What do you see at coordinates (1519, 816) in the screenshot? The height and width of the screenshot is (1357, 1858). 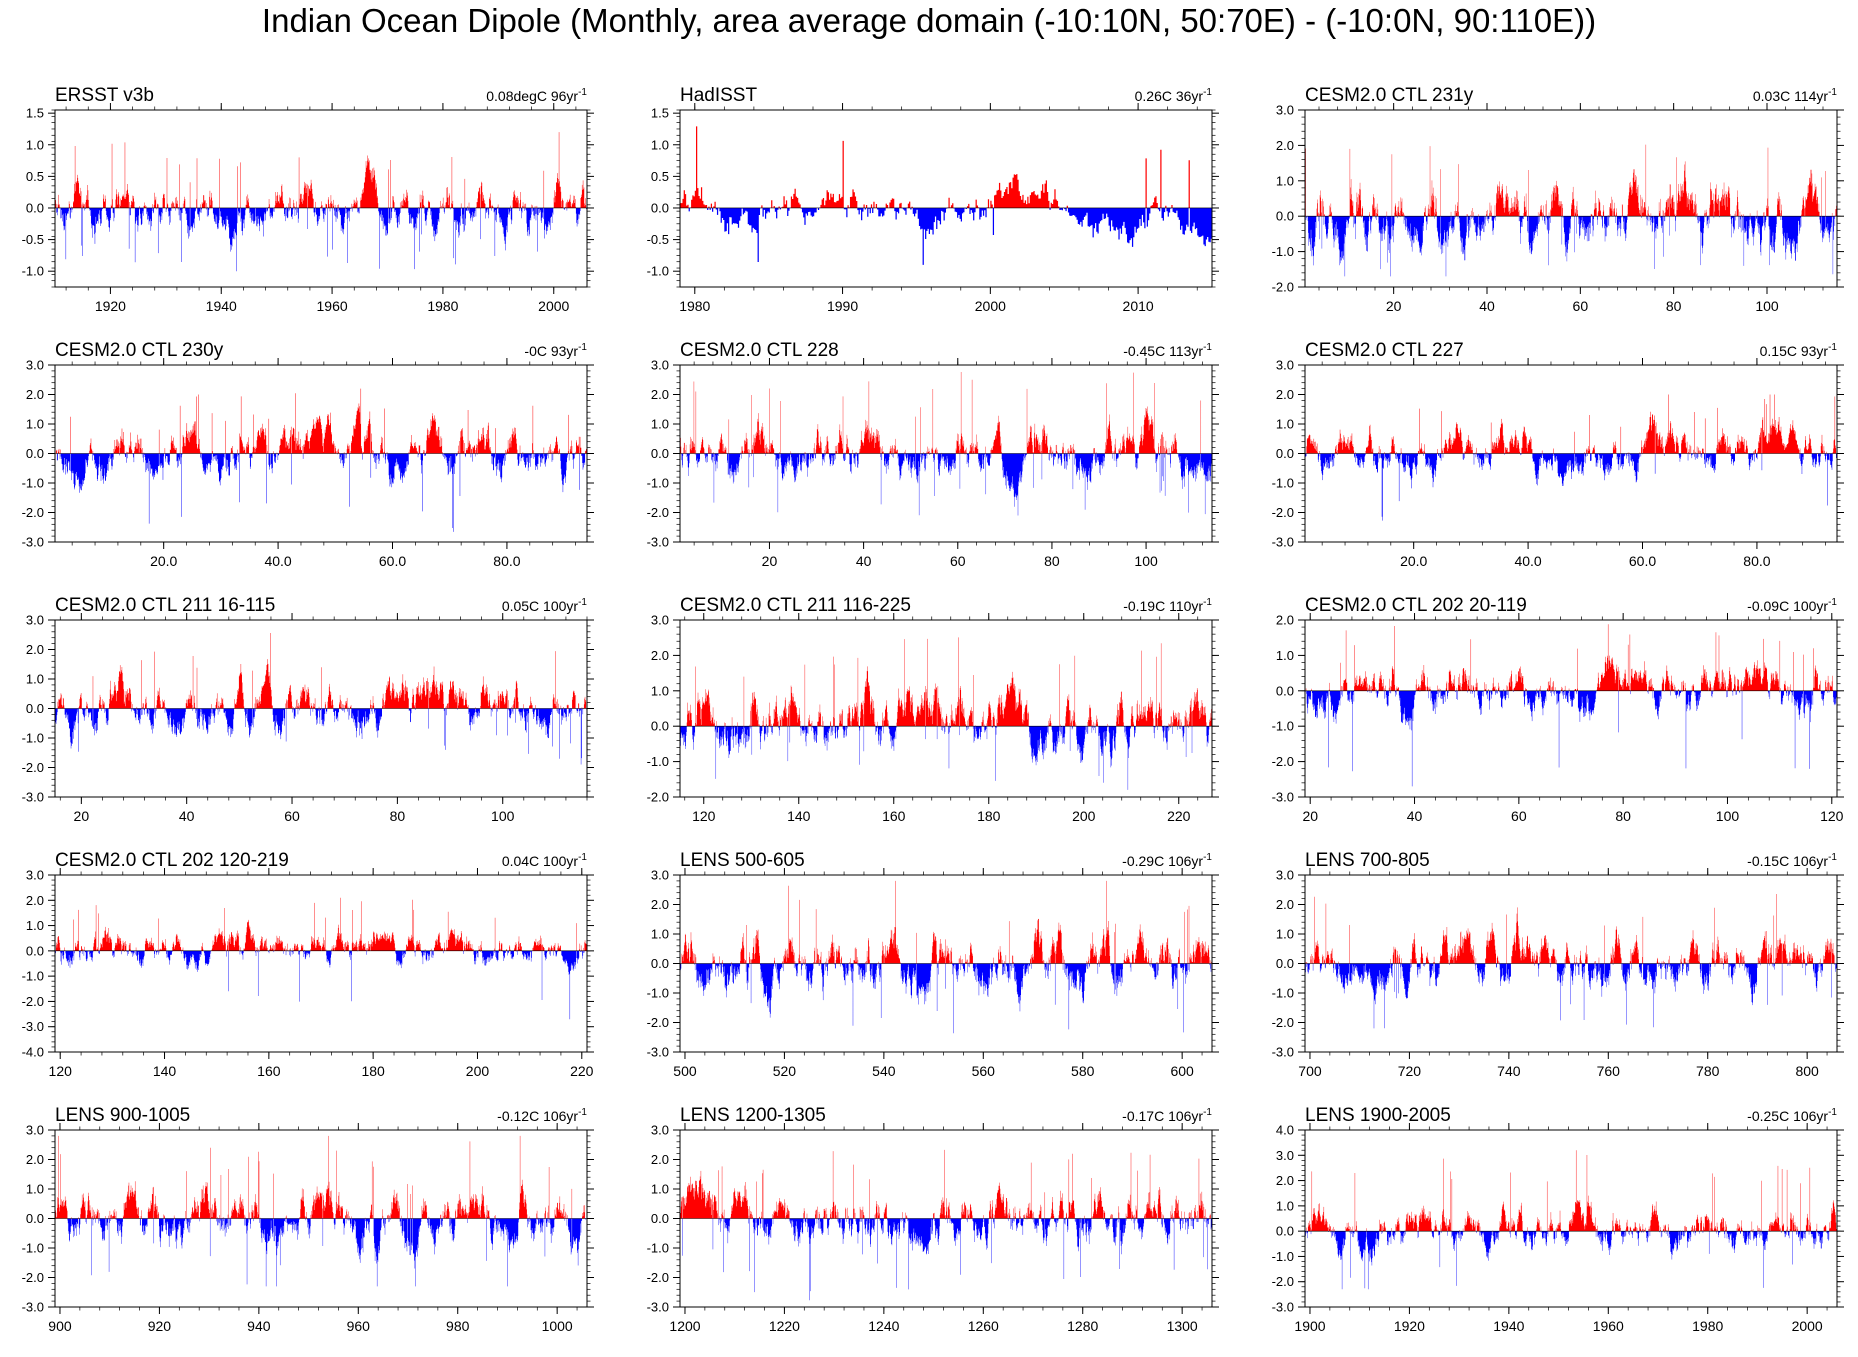 I see `x-tick-label: 60` at bounding box center [1519, 816].